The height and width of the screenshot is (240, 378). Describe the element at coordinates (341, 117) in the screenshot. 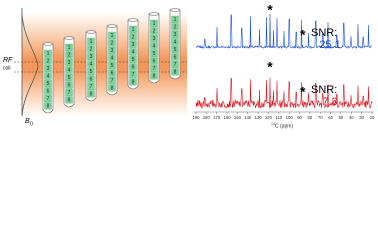

I see `tick-label: 50` at that location.